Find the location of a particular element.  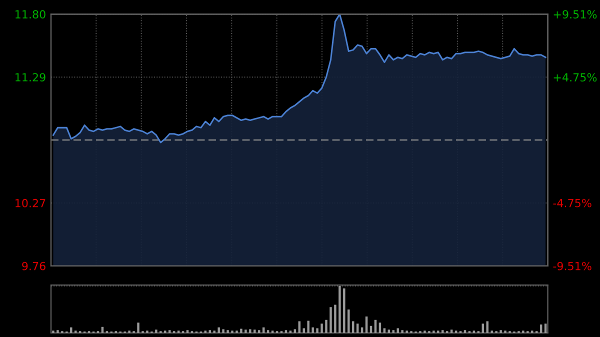

y-tick-label: 11.80 is located at coordinates (31, 14).